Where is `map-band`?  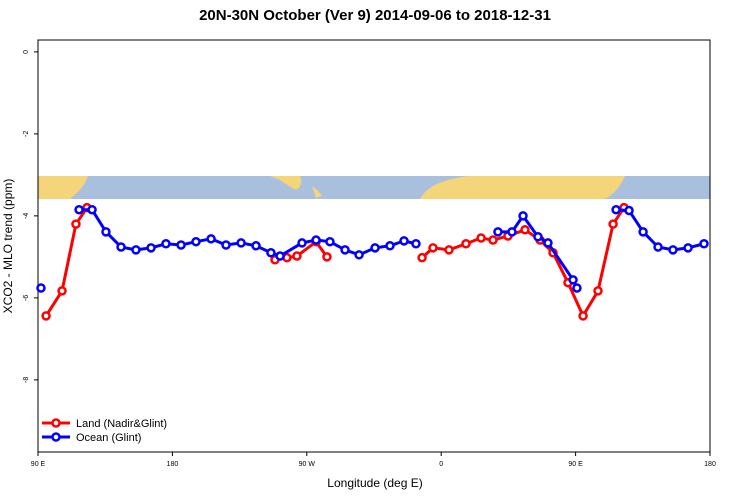 map-band is located at coordinates (374, 187).